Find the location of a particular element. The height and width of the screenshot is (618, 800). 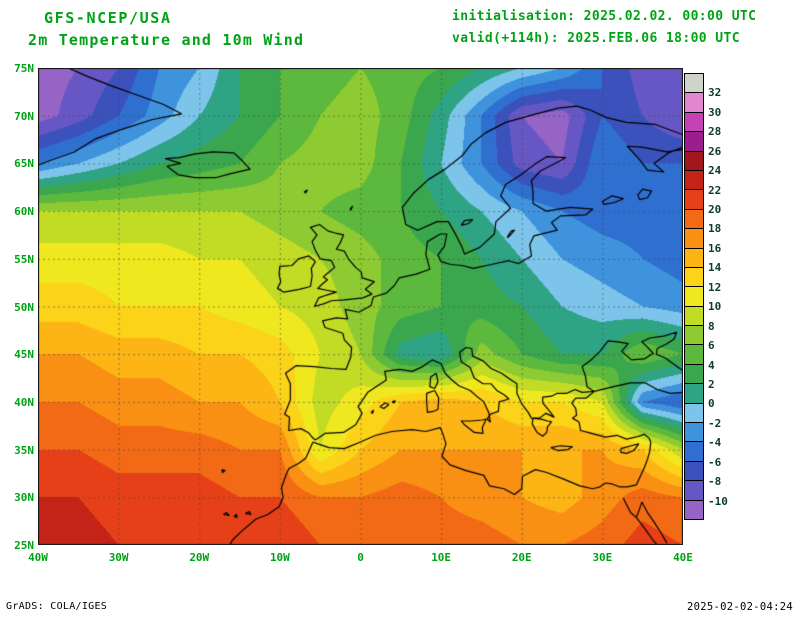

colorbar-tick-label: 22 is located at coordinates (715, 190).